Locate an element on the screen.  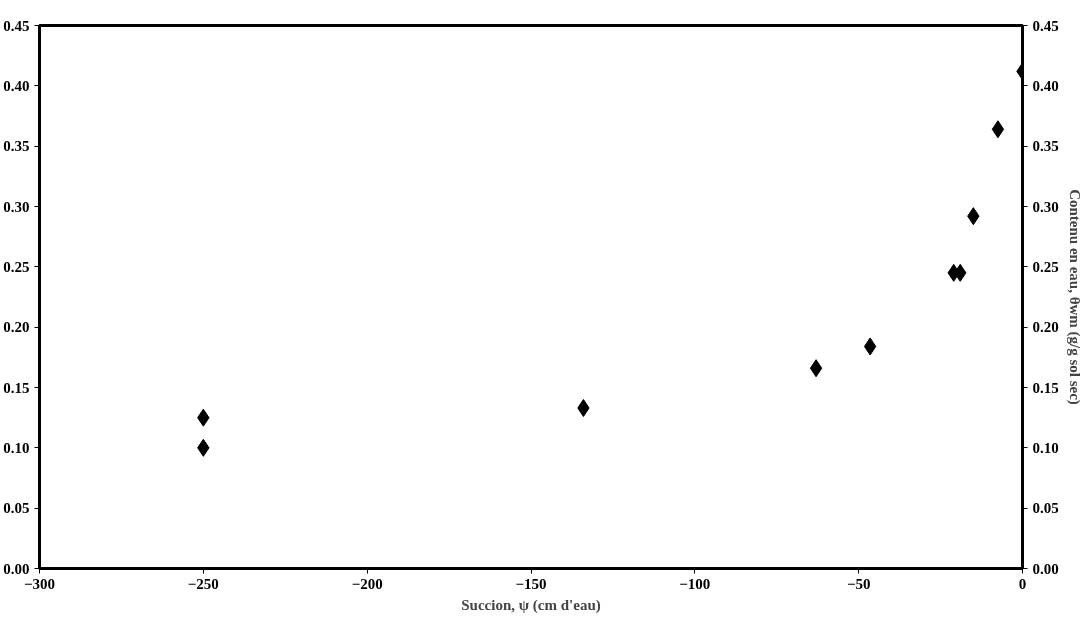
x-tick-label: −200 is located at coordinates (367, 583).